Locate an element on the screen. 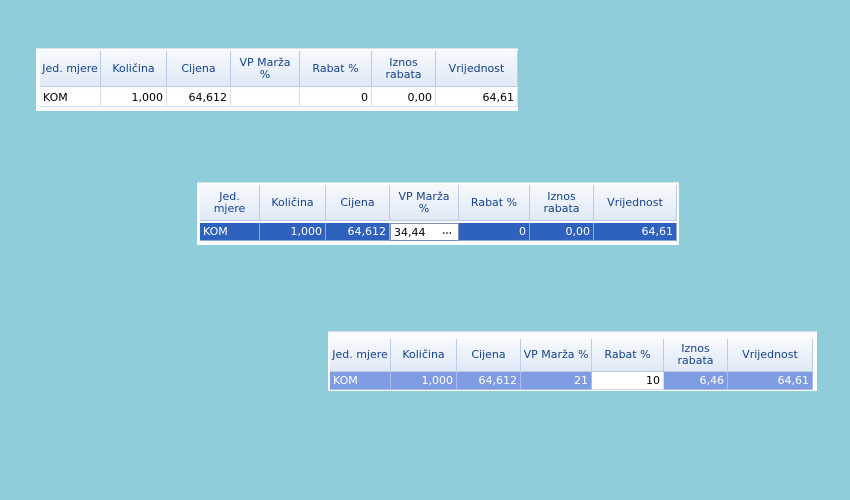 This screenshot has height=500, width=850. grid-cell is located at coordinates (265, 98).